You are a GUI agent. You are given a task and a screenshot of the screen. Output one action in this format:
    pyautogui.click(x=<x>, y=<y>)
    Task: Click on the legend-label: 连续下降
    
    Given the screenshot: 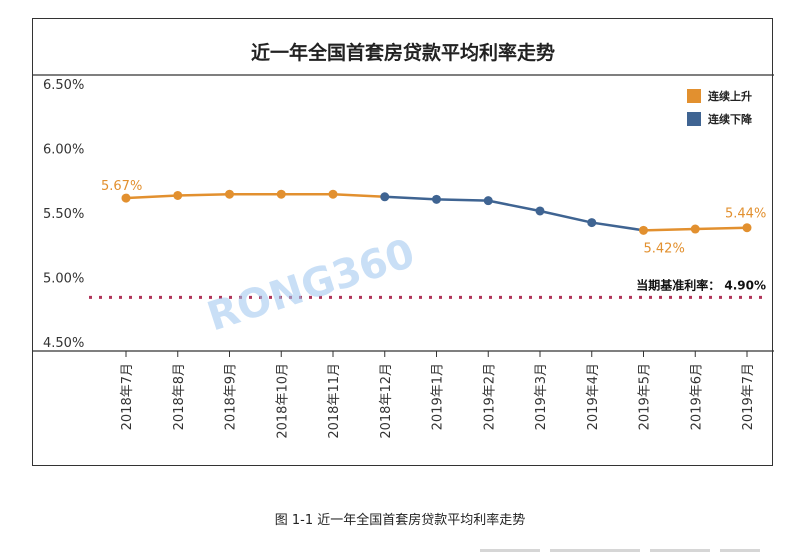 What is the action you would take?
    pyautogui.click(x=730, y=119)
    